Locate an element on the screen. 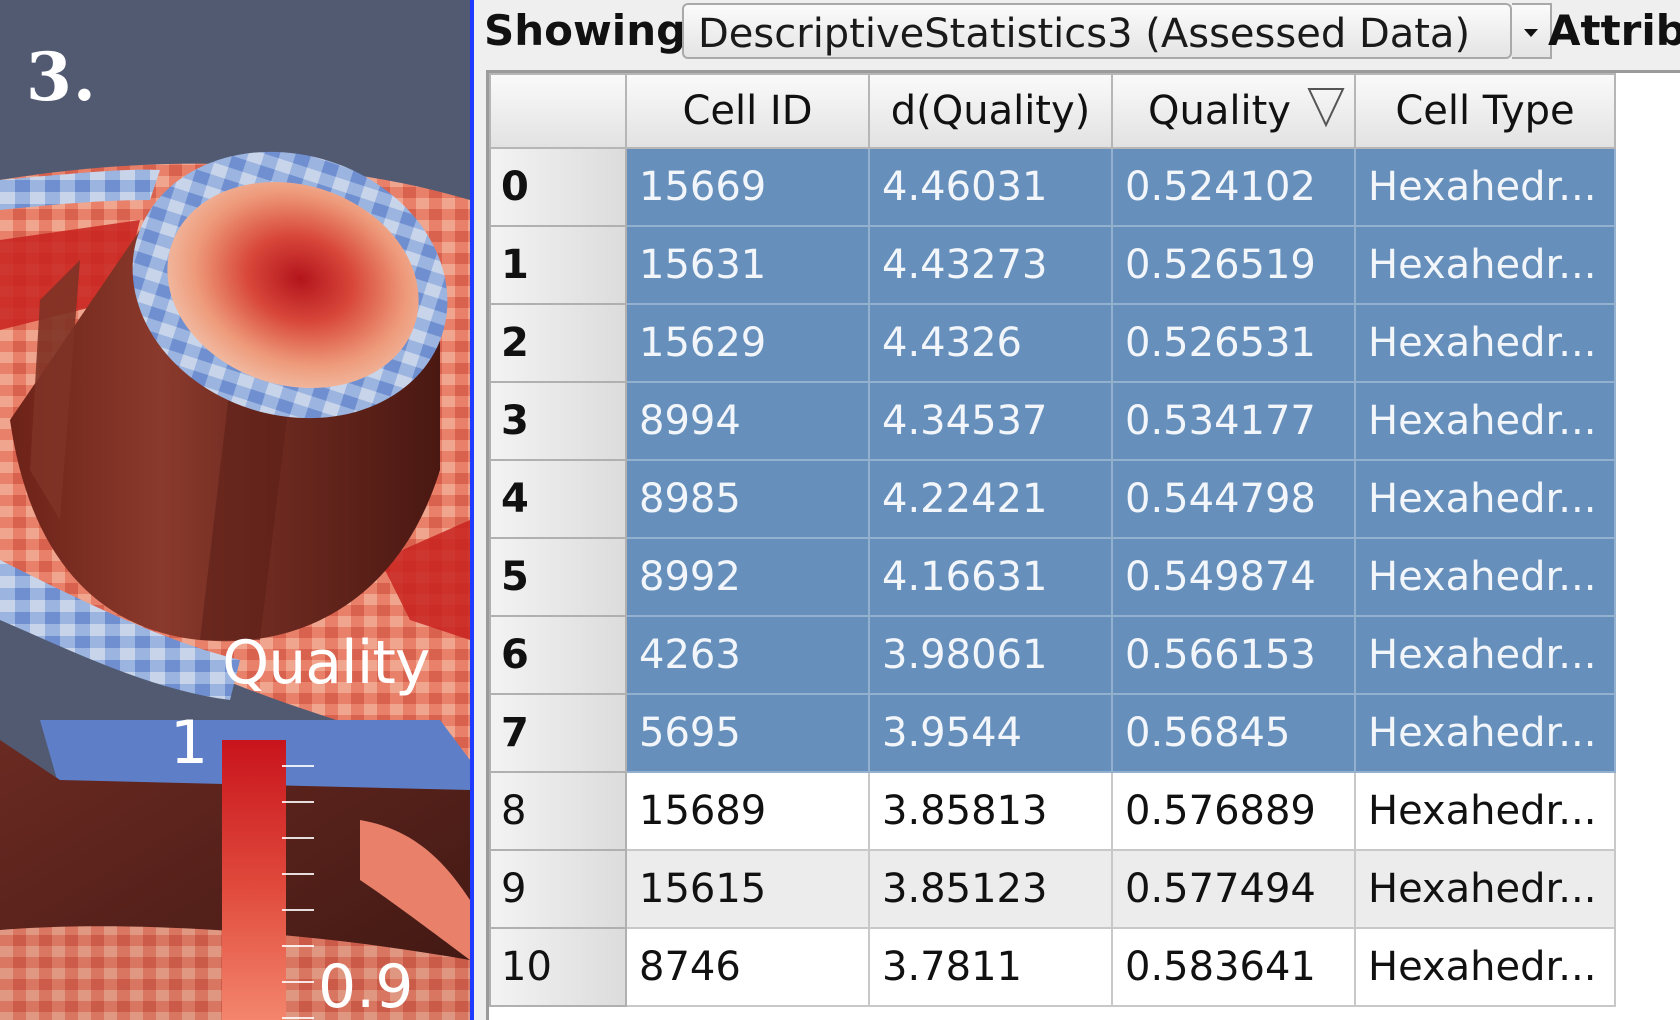 Image resolution: width=1680 pixels, height=1020 pixels. cell-id-cell: 8985 is located at coordinates (747, 499).